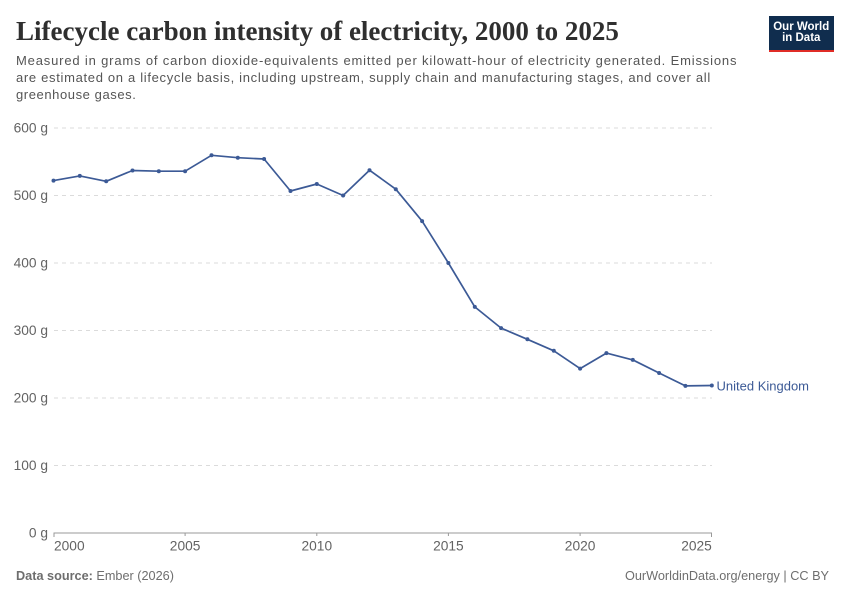 The height and width of the screenshot is (600, 850). Describe the element at coordinates (31, 263) in the screenshot. I see `svg-text: 400 g` at that location.